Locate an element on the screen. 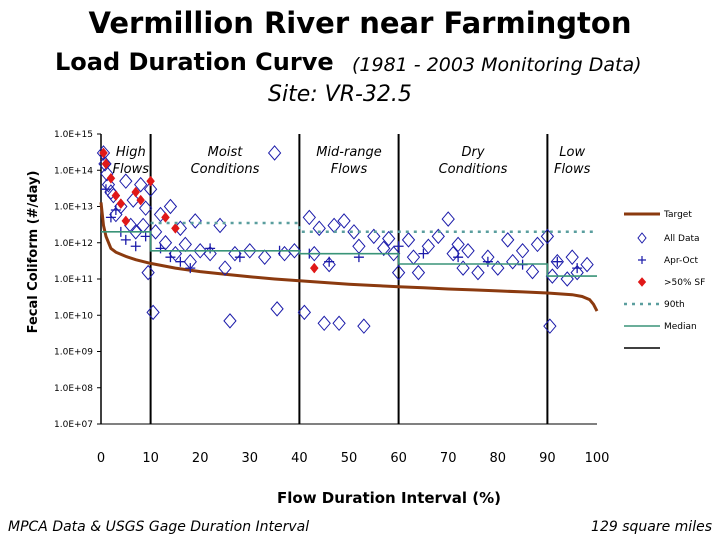 This screenshot has height=540, width=720. y-tick-label: 1.0E+12 is located at coordinates (73, 244).